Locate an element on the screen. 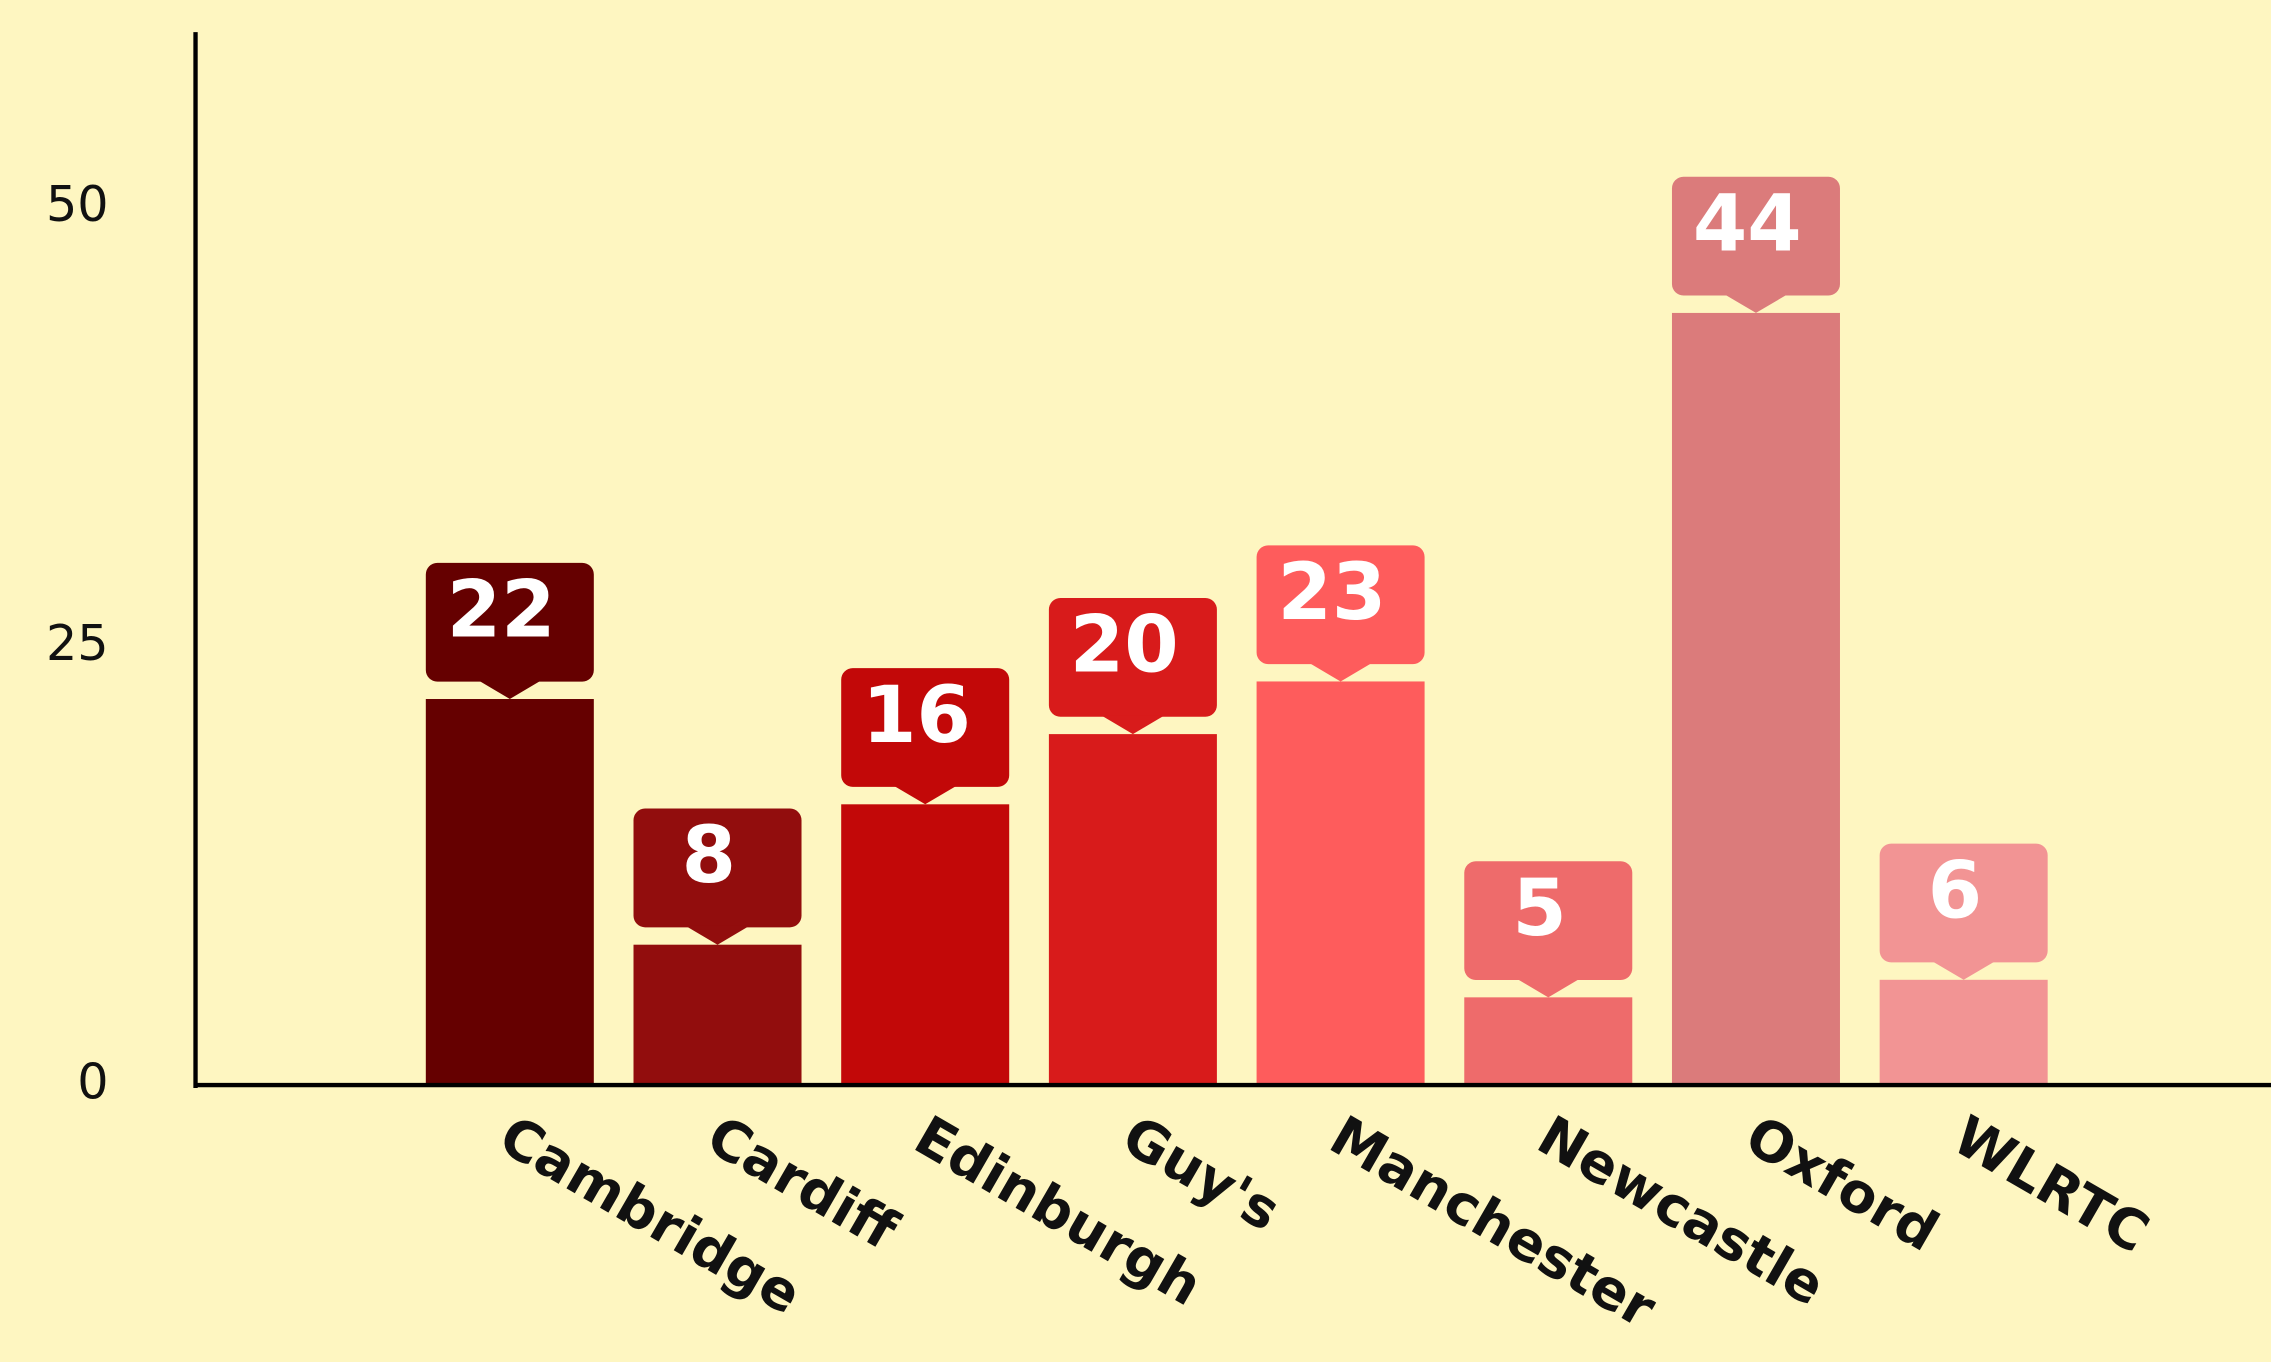 The width and height of the screenshot is (2271, 1362). value-label: 44 is located at coordinates (1747, 223).